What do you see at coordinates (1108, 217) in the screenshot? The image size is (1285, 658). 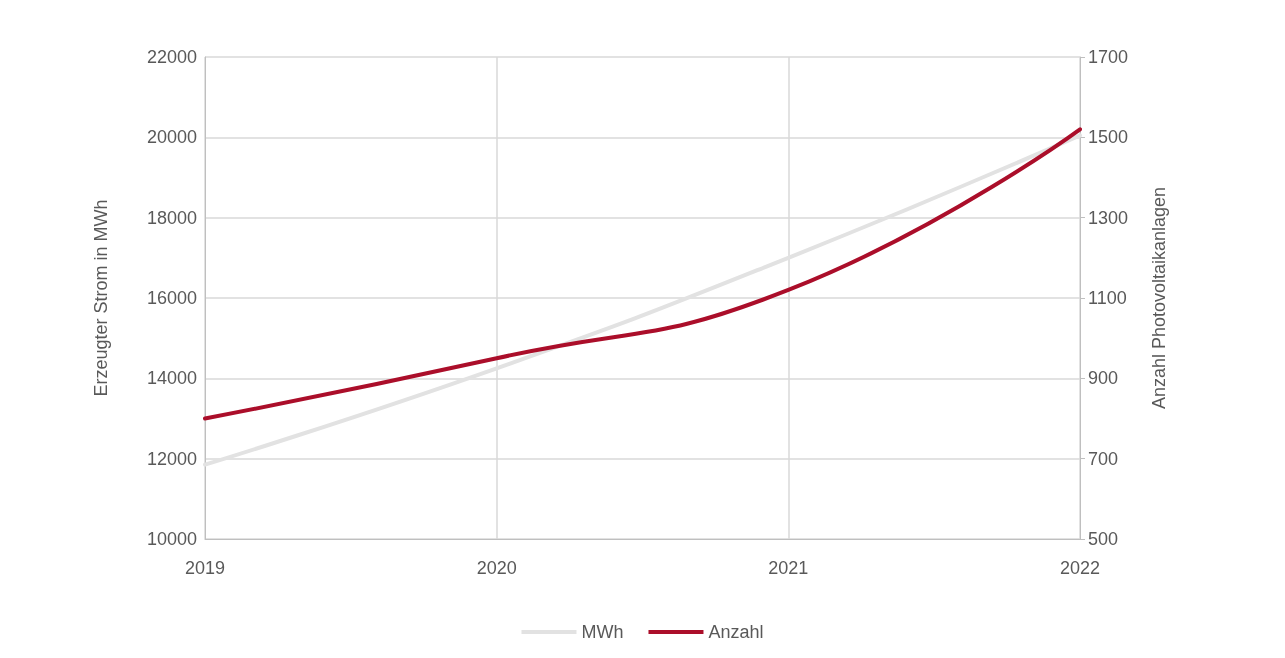 I see `y2-tick-label: 1300` at bounding box center [1108, 217].